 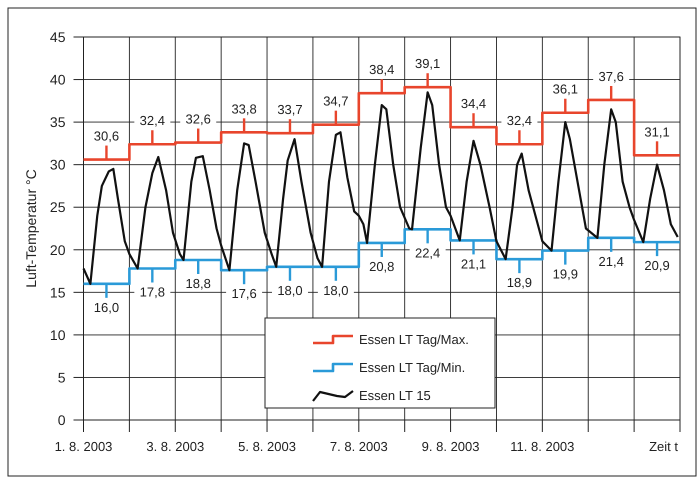 What do you see at coordinates (451, 446) in the screenshot?
I see `x-tick-label: 9. 8. 2003` at bounding box center [451, 446].